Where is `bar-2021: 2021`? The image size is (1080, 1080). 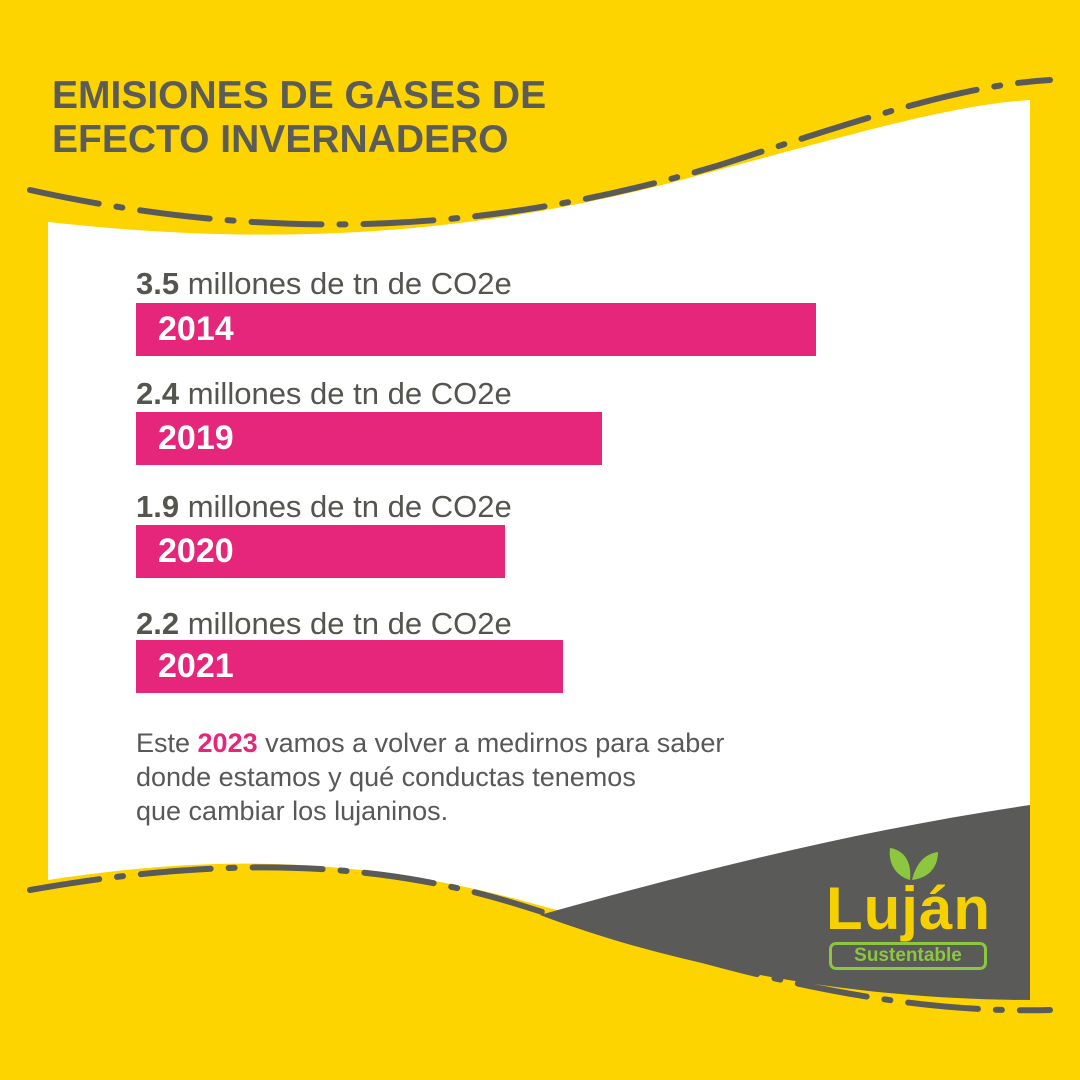 bar-2021: 2021 is located at coordinates (349, 666).